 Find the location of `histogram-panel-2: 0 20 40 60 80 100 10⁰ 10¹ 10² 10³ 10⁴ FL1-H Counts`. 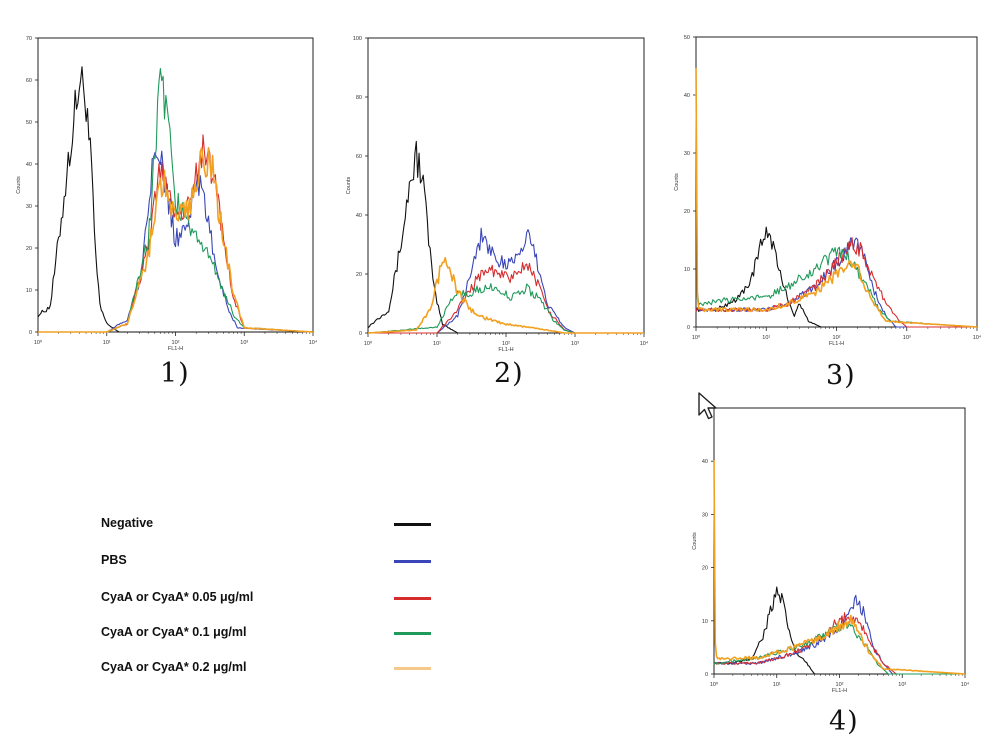

histogram-panel-2: 0 20 40 60 80 100 10⁰ 10¹ 10² 10³ 10⁴ FL1-H Counts is located at coordinates (497, 194).